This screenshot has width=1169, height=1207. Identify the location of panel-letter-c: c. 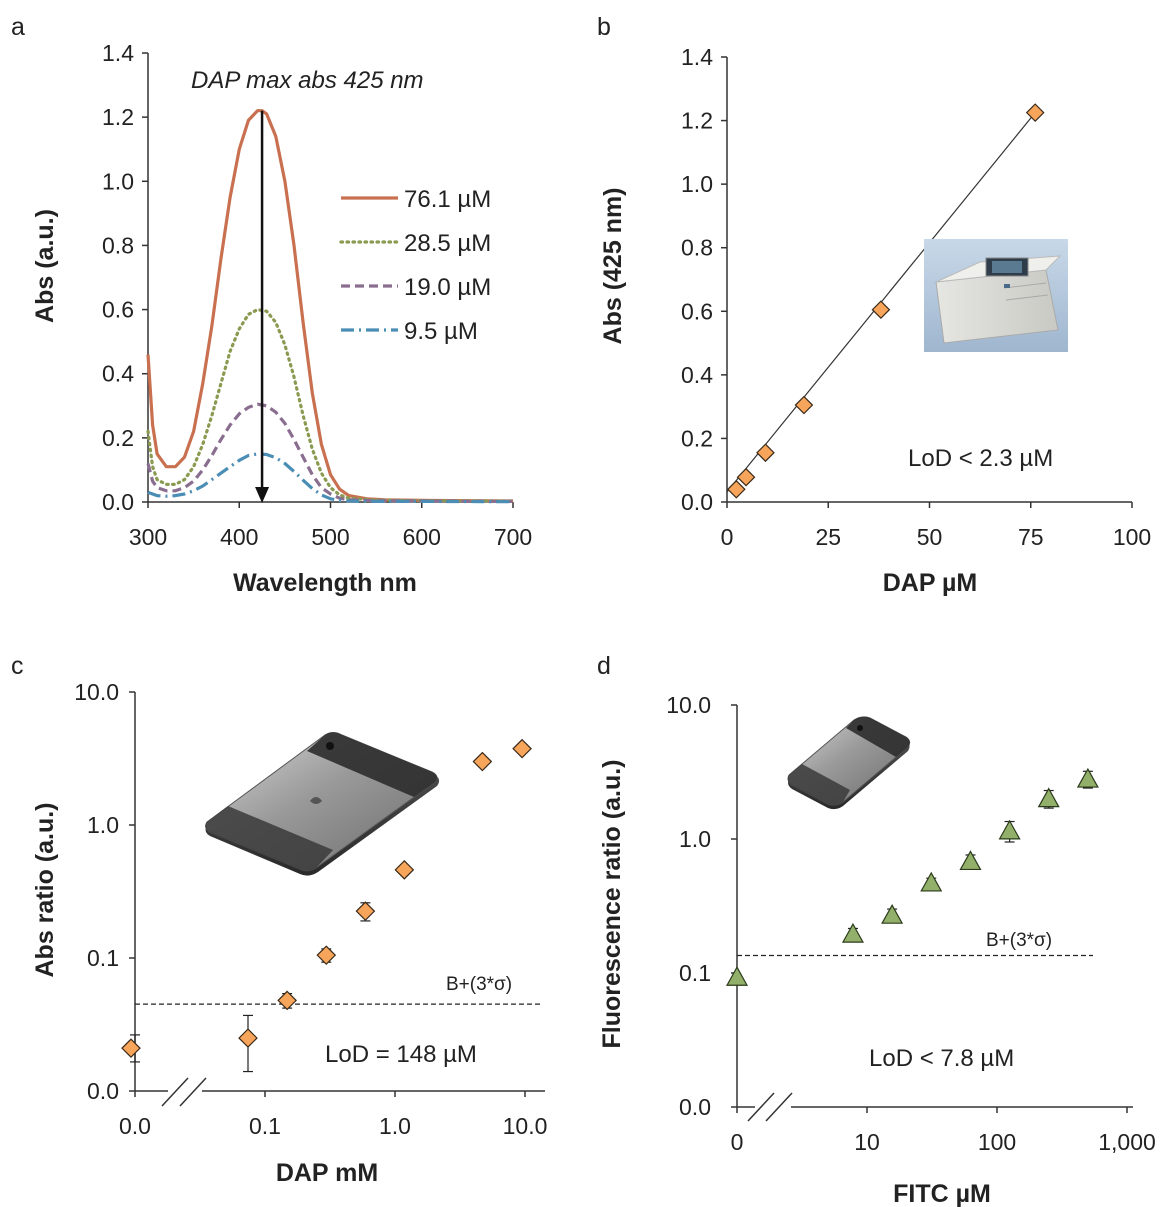
(17, 666).